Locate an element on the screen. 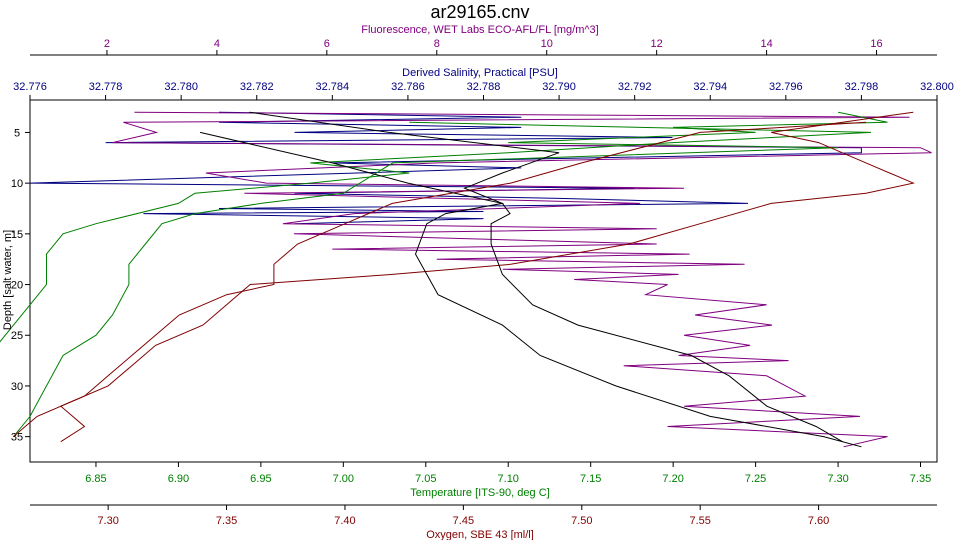 Image resolution: width=960 pixels, height=540 pixels. depth-tick-label: 10 is located at coordinates (17, 184).